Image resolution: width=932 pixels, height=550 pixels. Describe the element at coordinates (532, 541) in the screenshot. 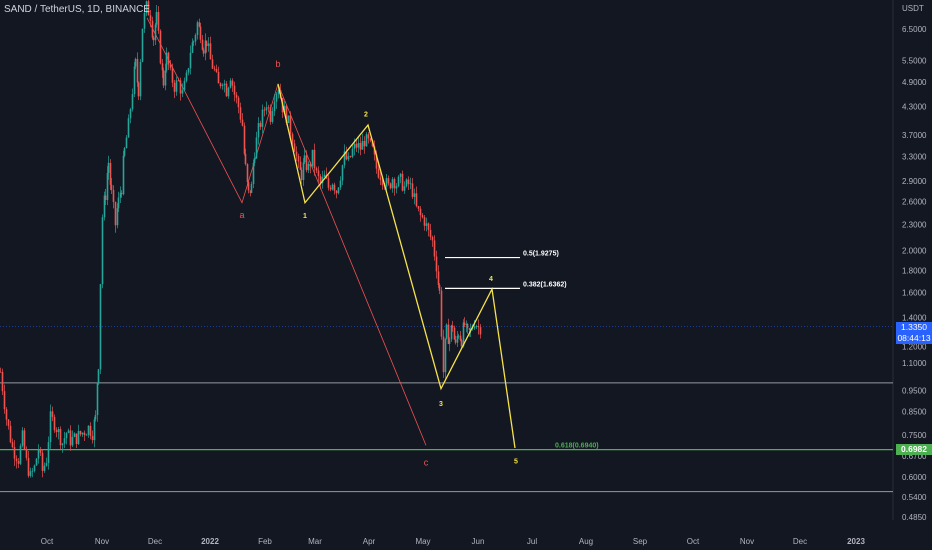

I see `x-tick-label: Jul` at that location.